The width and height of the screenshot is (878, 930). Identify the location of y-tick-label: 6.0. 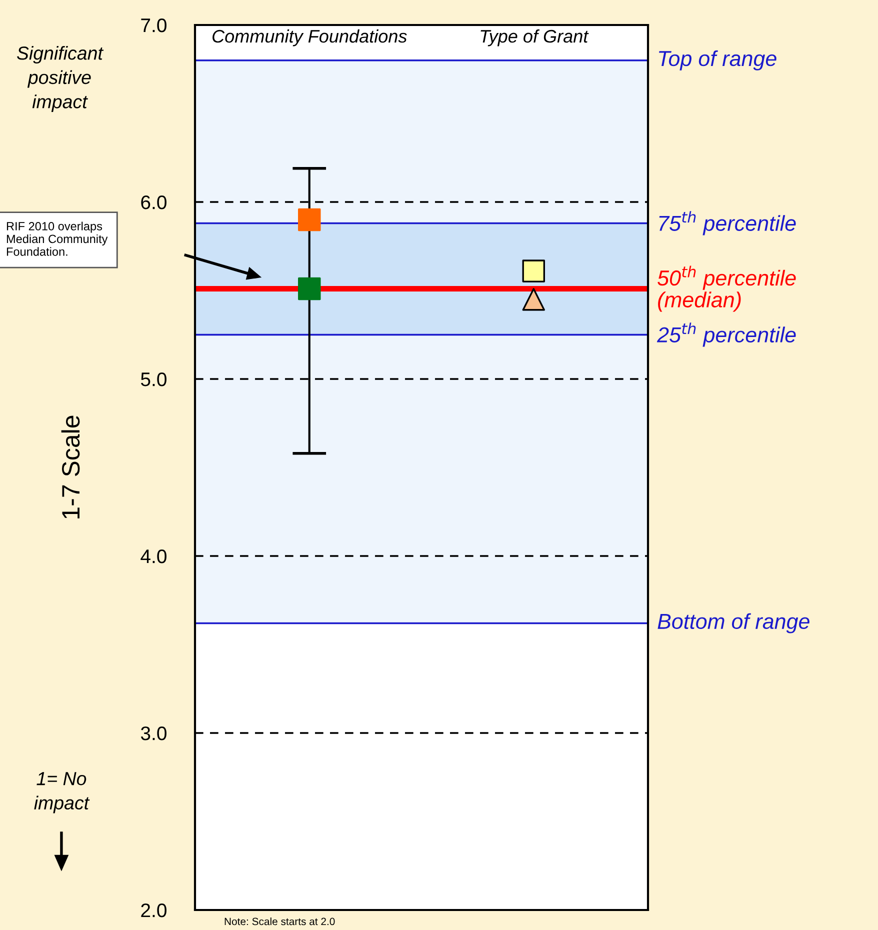
(153, 202).